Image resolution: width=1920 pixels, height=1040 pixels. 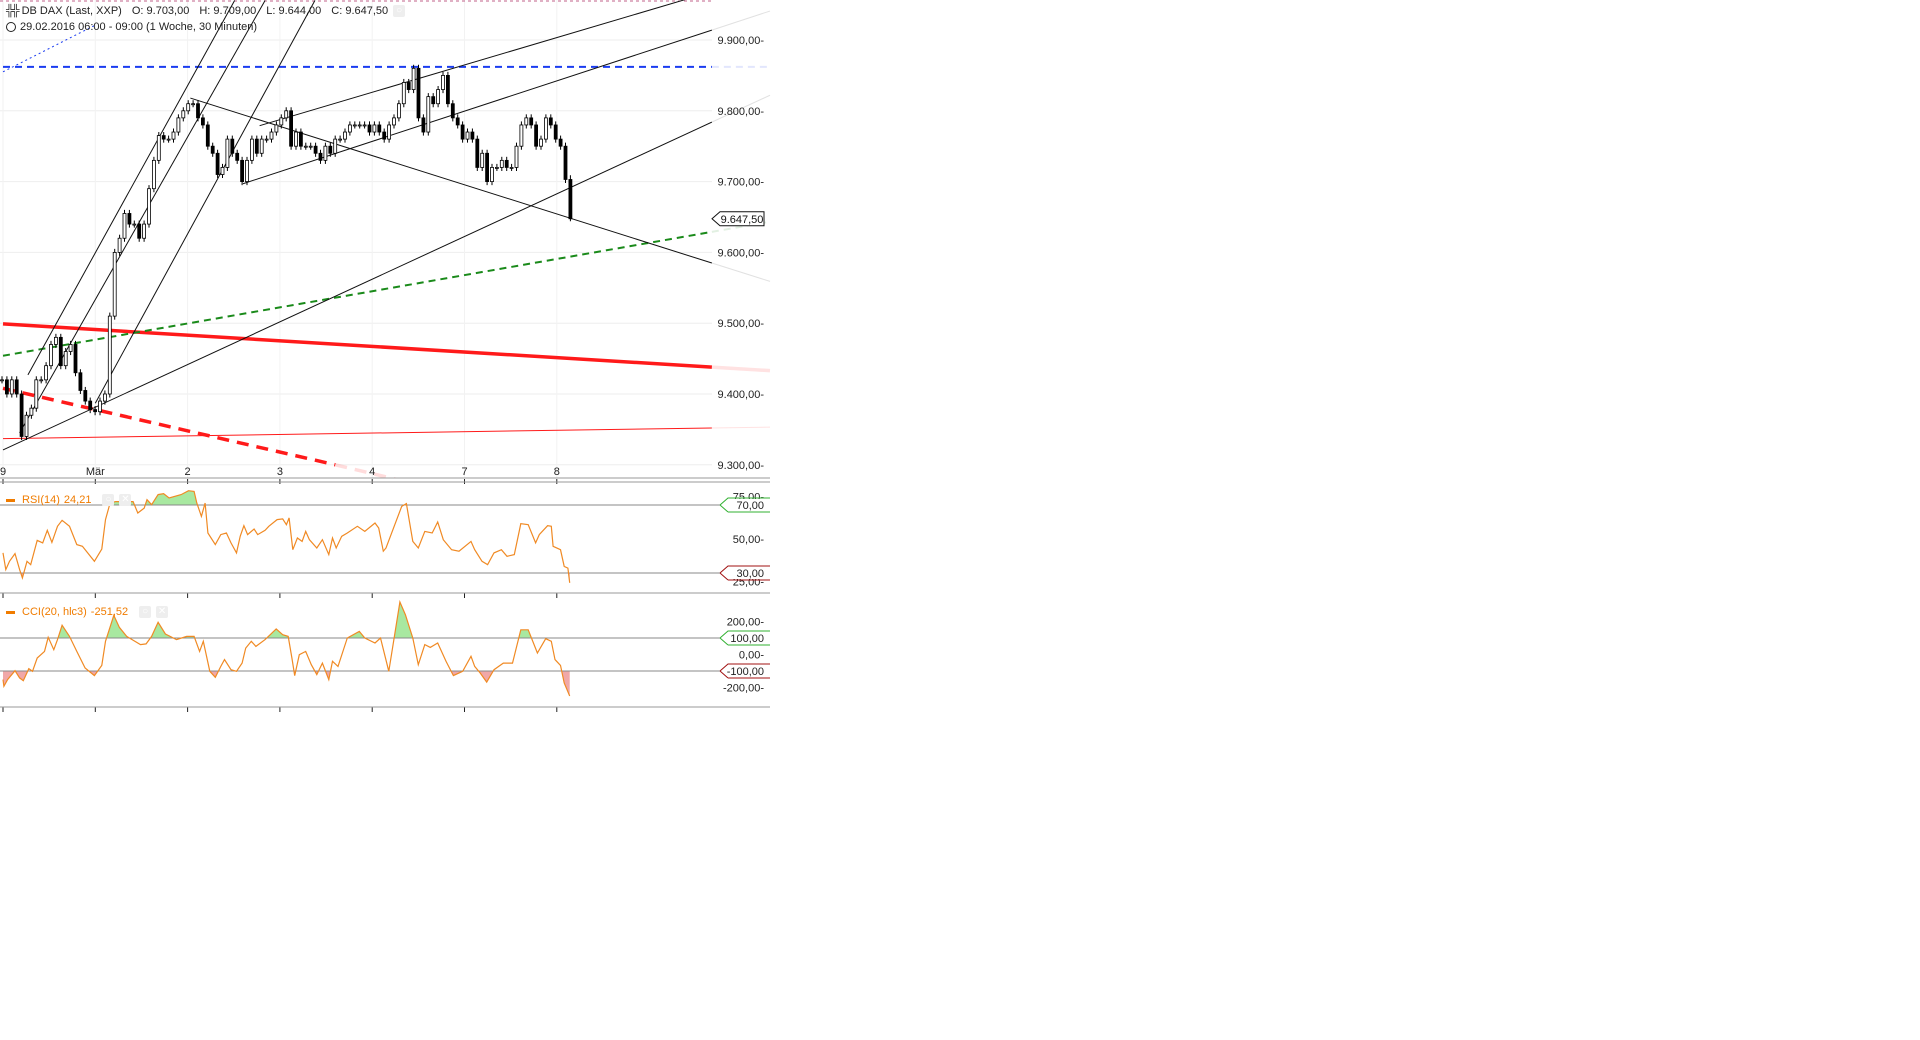 I want to click on x-tick-label: 9, so click(x=3, y=472).